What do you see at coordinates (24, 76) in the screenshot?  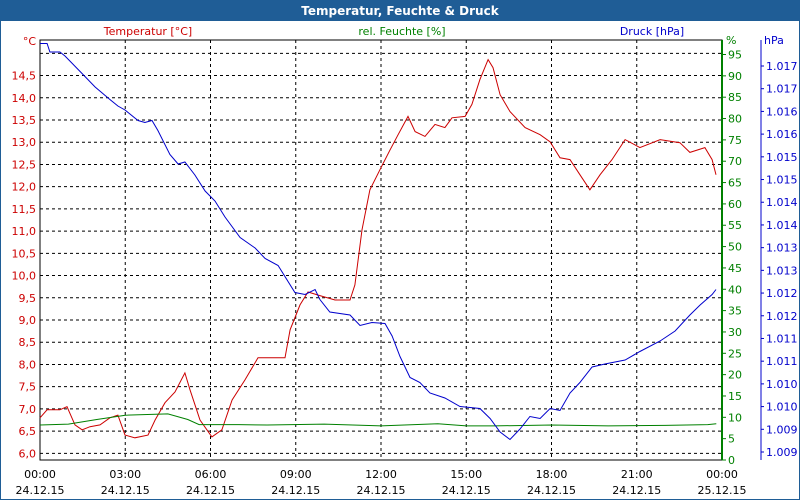 I see `temperature-tick-label: 14,5` at bounding box center [24, 76].